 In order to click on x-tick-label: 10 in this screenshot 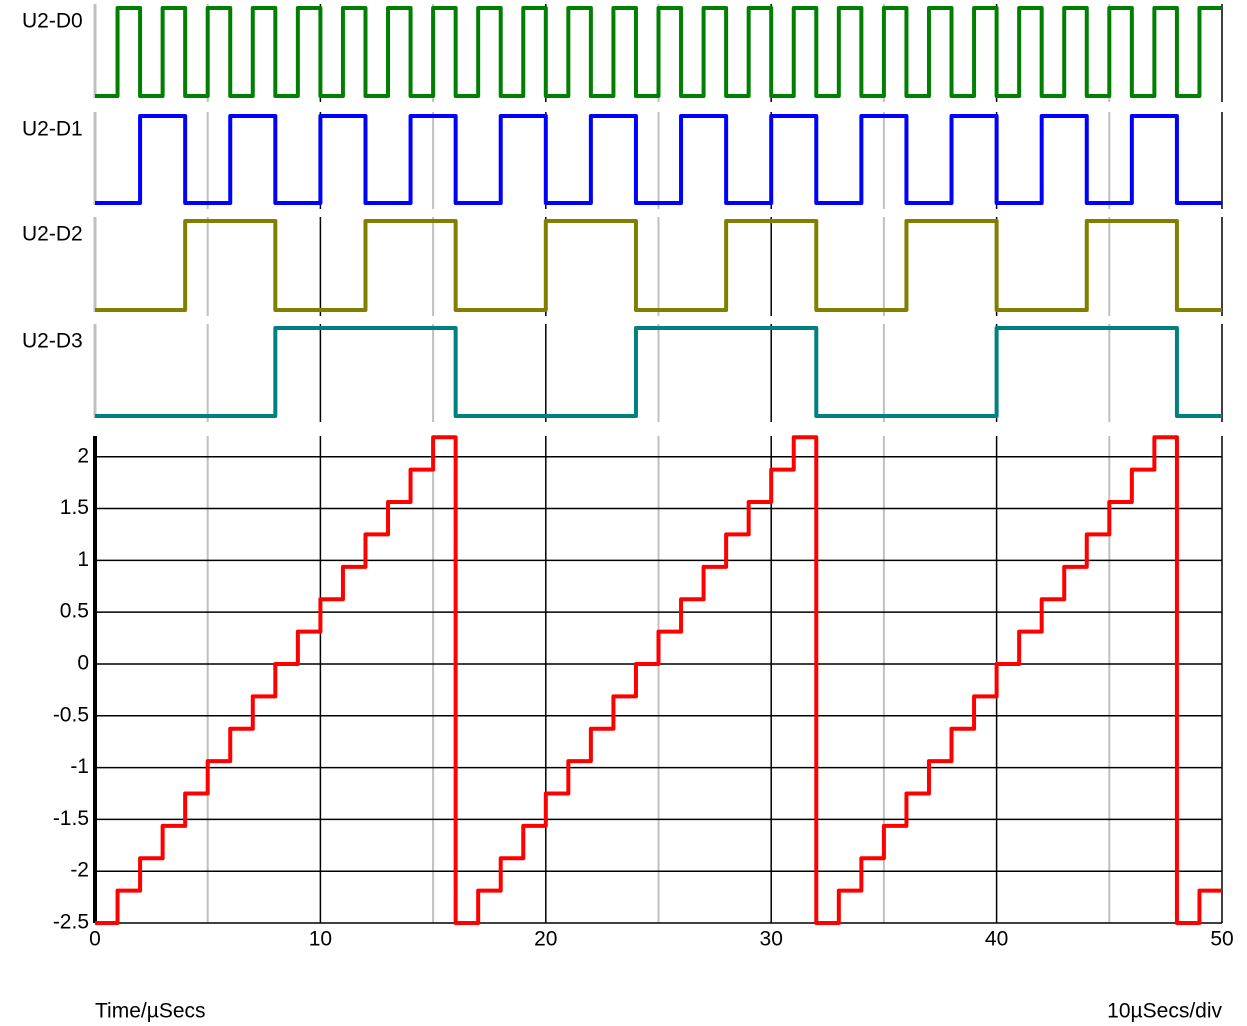, I will do `click(320, 939)`.